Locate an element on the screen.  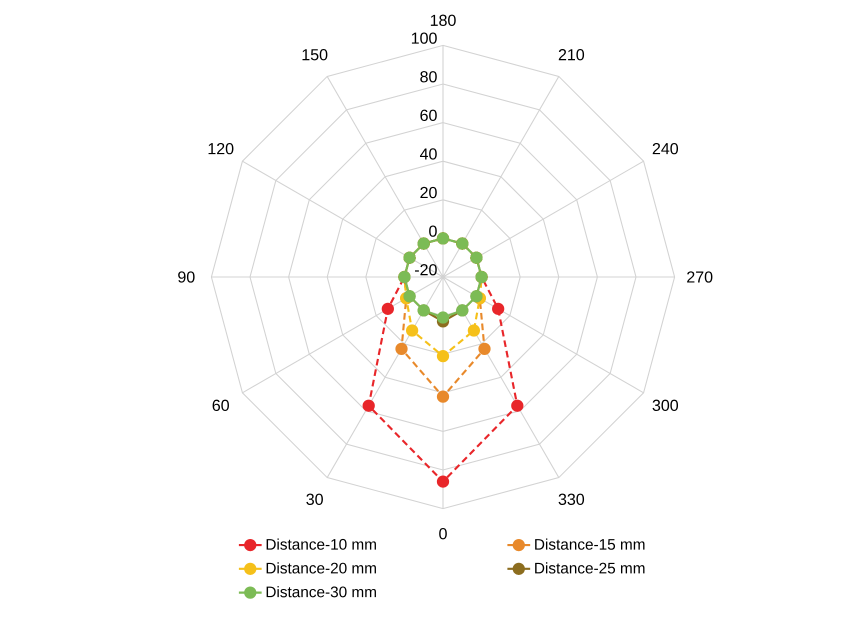
y-tick-label: 40 is located at coordinates (428, 154).